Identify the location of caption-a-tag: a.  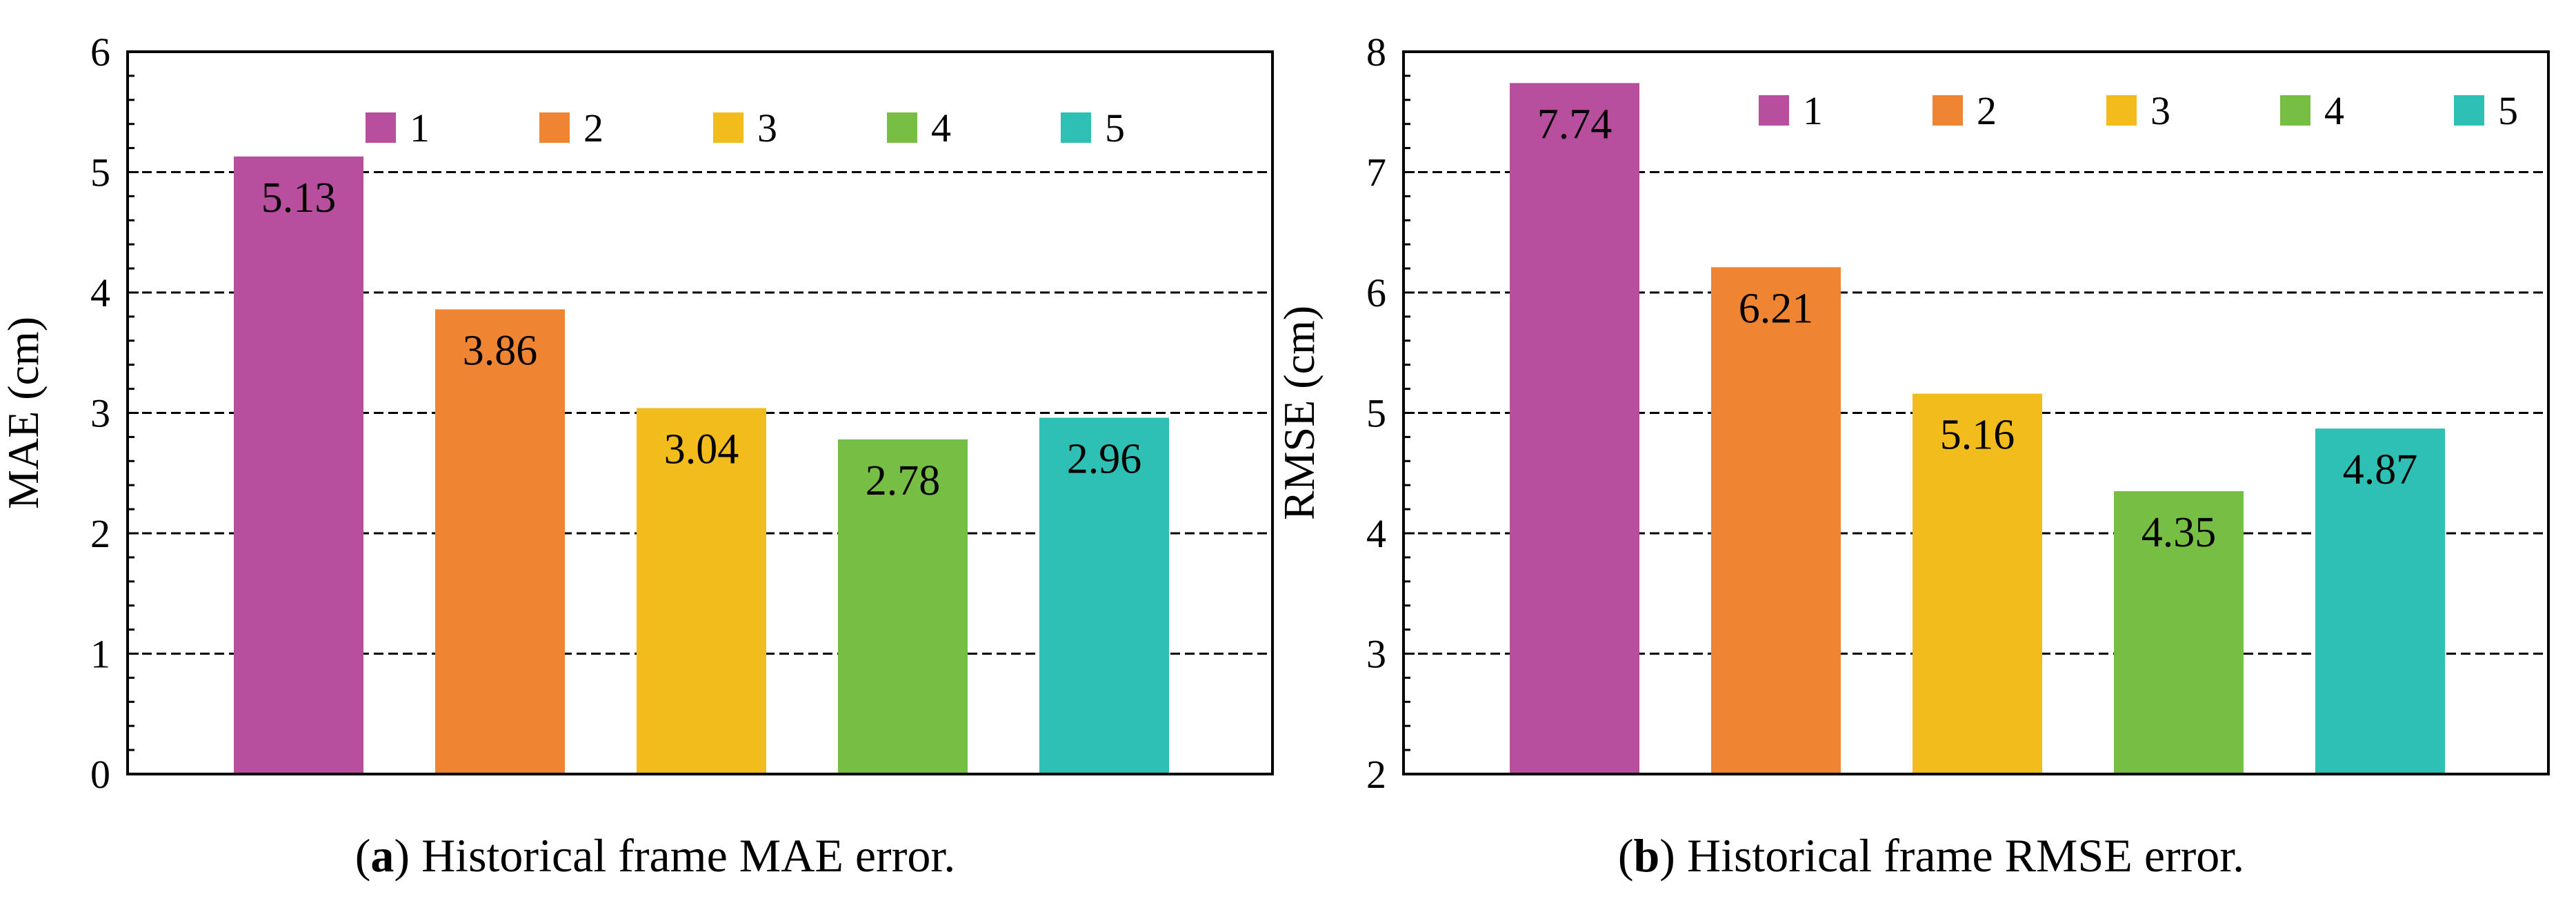
(382, 855).